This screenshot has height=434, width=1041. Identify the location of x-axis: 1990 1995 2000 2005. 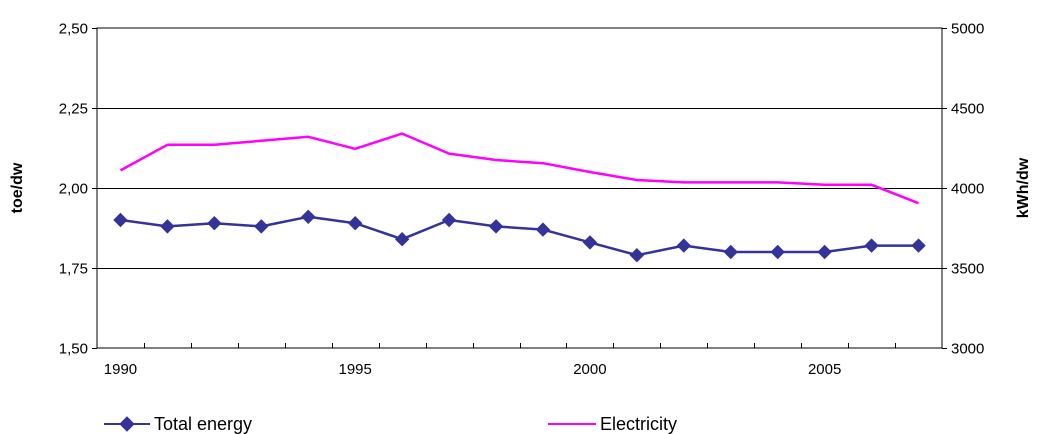
(500, 360).